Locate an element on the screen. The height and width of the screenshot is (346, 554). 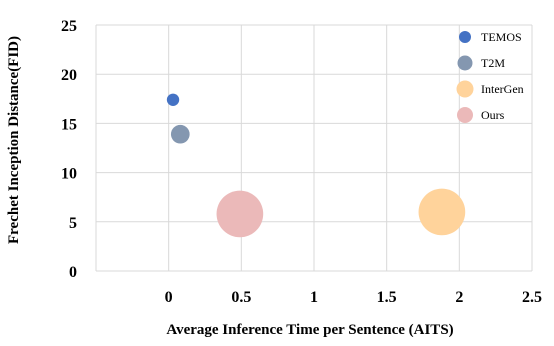
legend-marker-t2m is located at coordinates (465, 63).